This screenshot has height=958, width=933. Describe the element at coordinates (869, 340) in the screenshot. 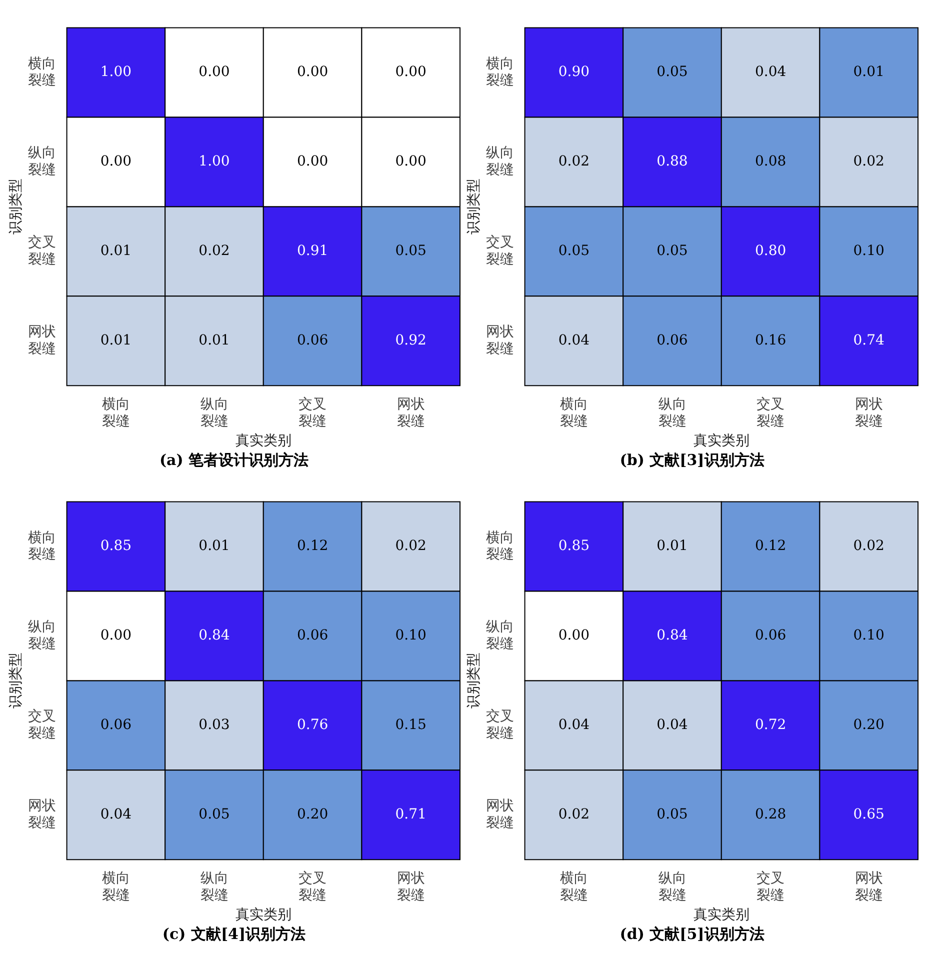

I see `data-label: 0.74` at that location.